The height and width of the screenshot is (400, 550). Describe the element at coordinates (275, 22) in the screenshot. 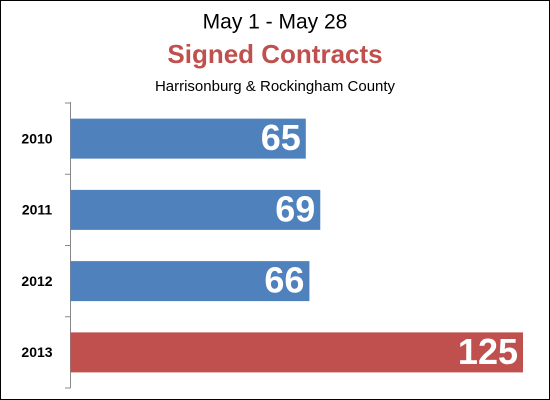

I see `chart-title: May 1 - May 28` at that location.